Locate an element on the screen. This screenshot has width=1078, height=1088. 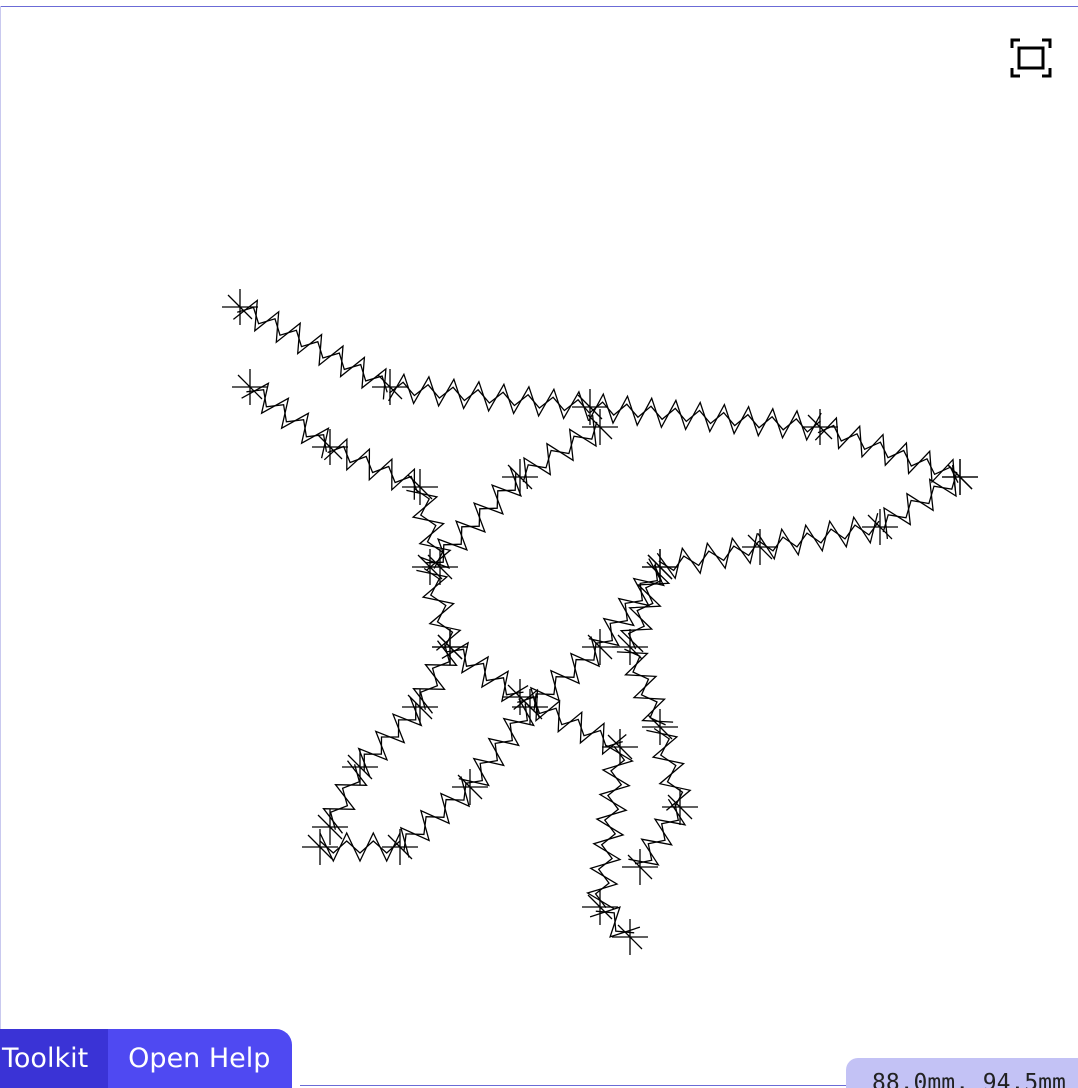
open-help-button: Open Help is located at coordinates (200, 1058).